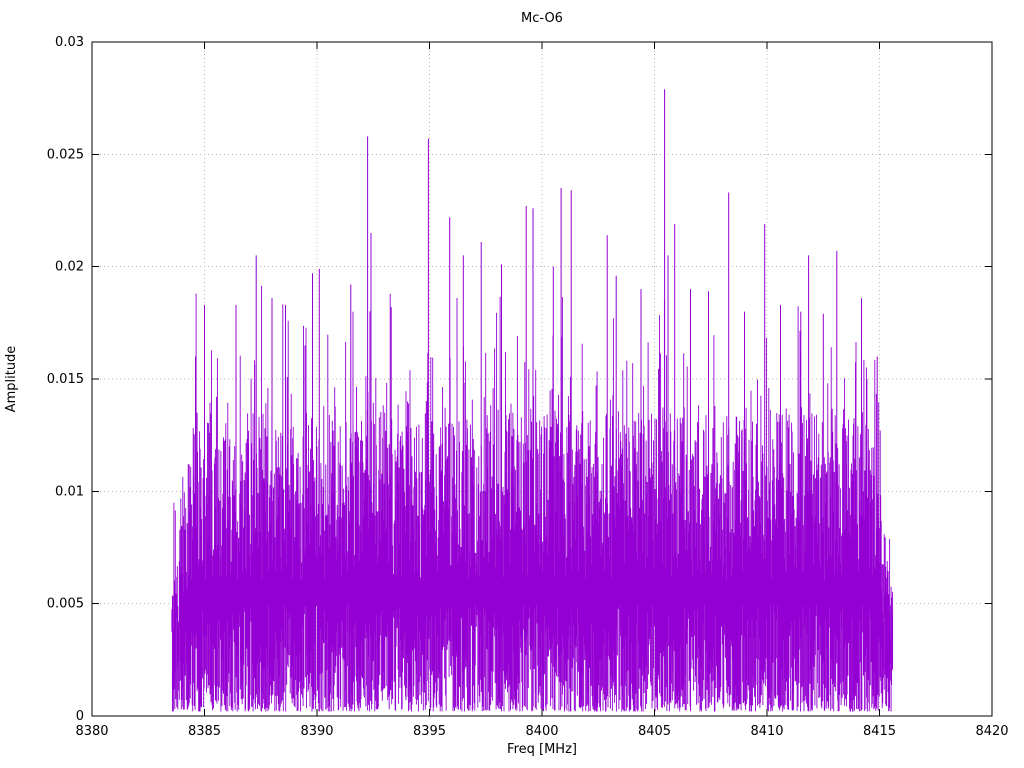 Image resolution: width=1024 pixels, height=768 pixels. What do you see at coordinates (69, 267) in the screenshot?
I see `y-tick-label: 0.02` at bounding box center [69, 267].